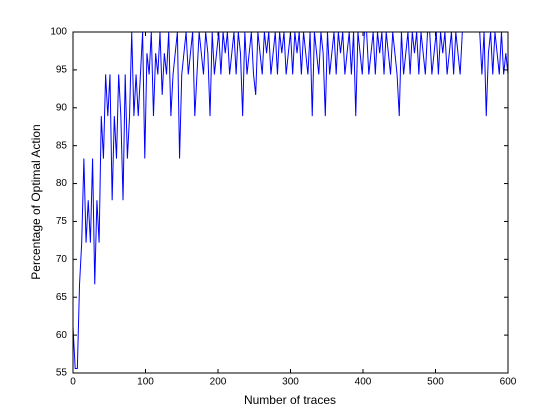 This screenshot has height=420, width=560. What do you see at coordinates (62, 297) in the screenshot?
I see `y-tick-label: 65` at bounding box center [62, 297].